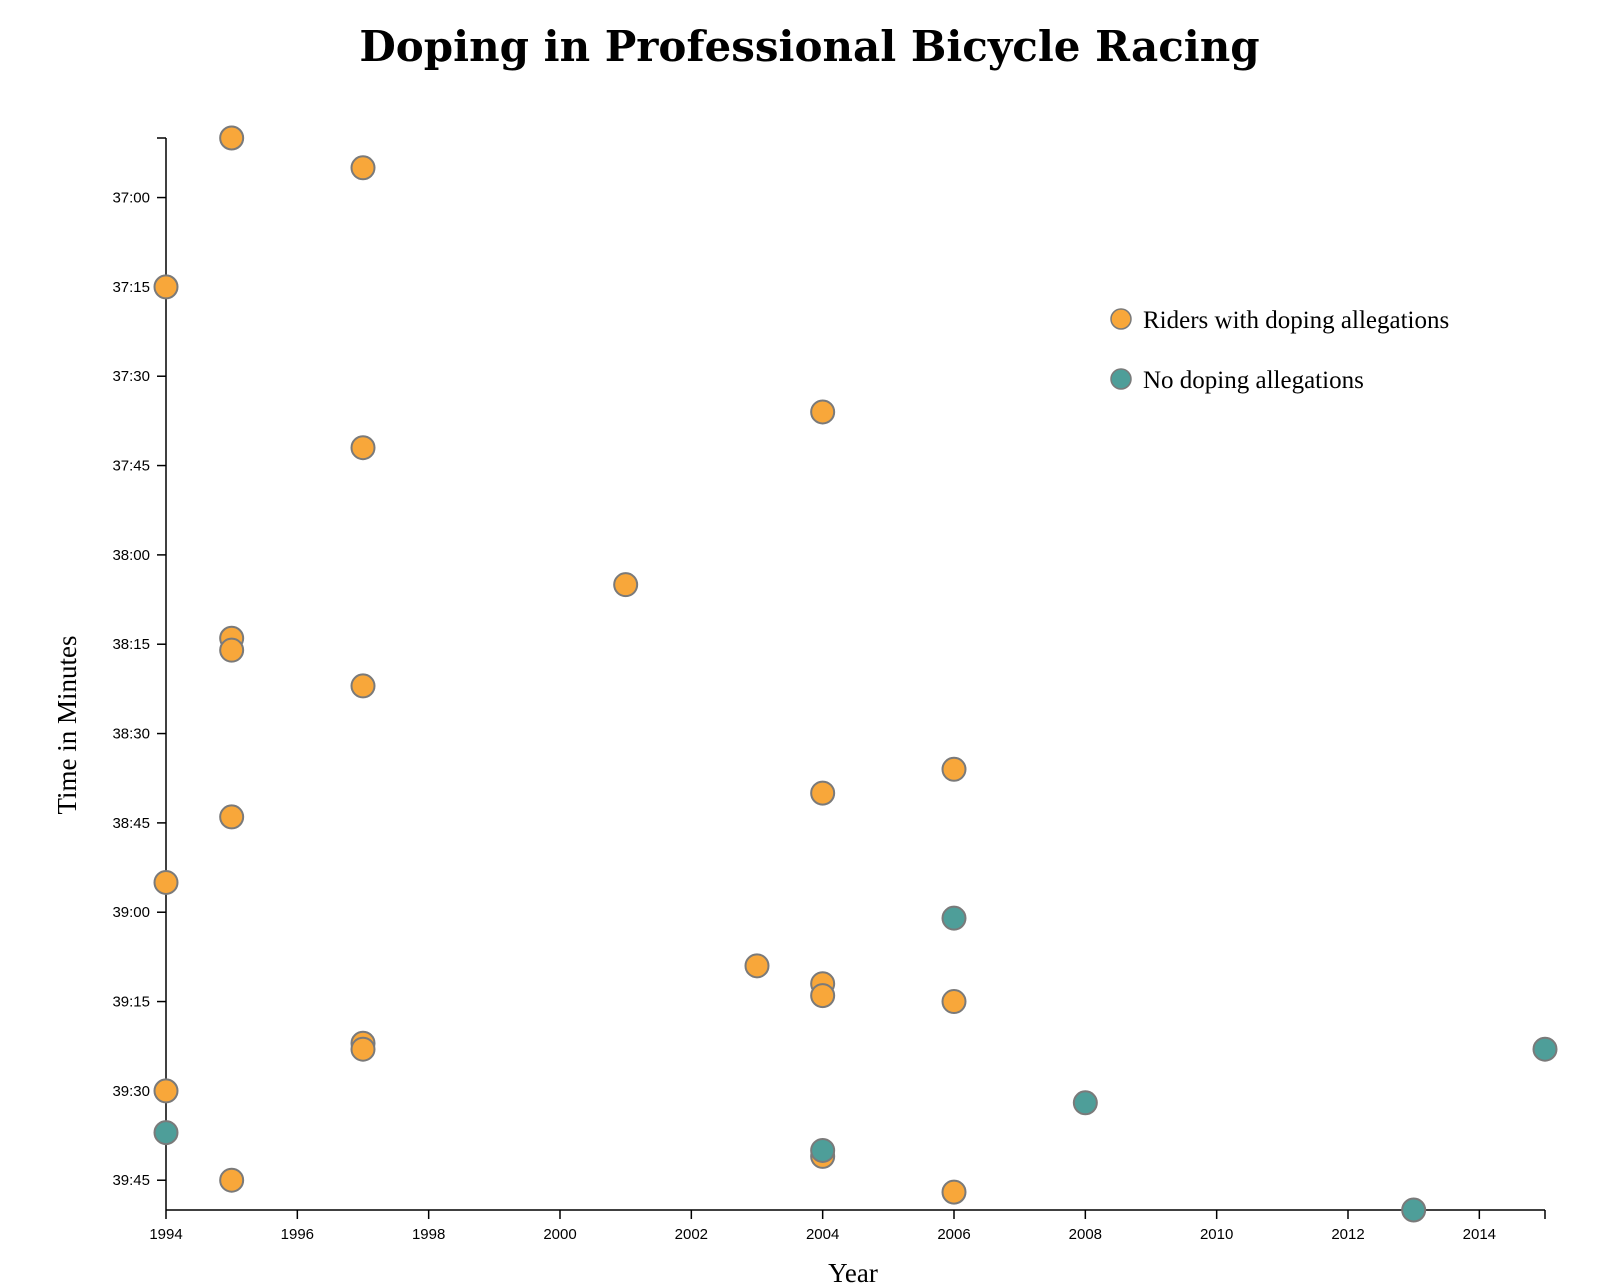 This screenshot has height=1287, width=1619. What do you see at coordinates (691, 1234) in the screenshot?
I see `x-tick-label: 2002` at bounding box center [691, 1234].